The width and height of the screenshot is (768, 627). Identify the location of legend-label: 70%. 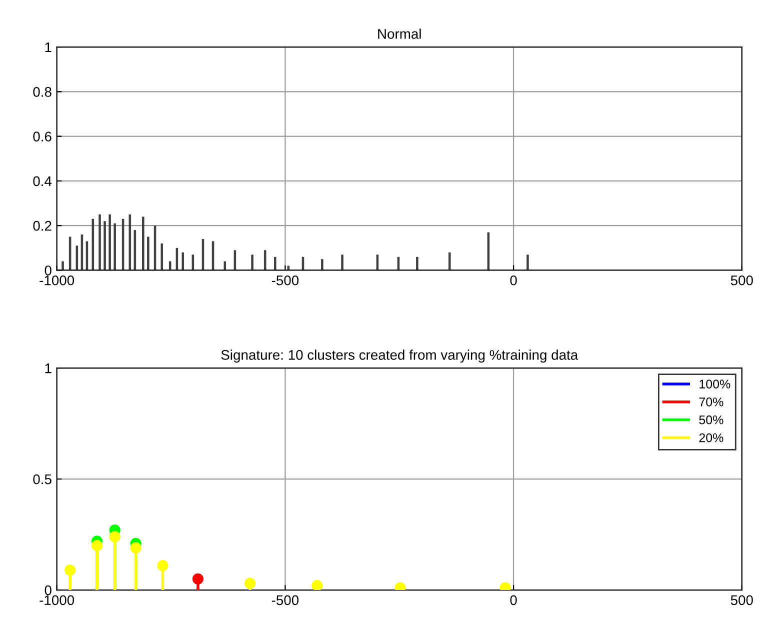
(711, 402).